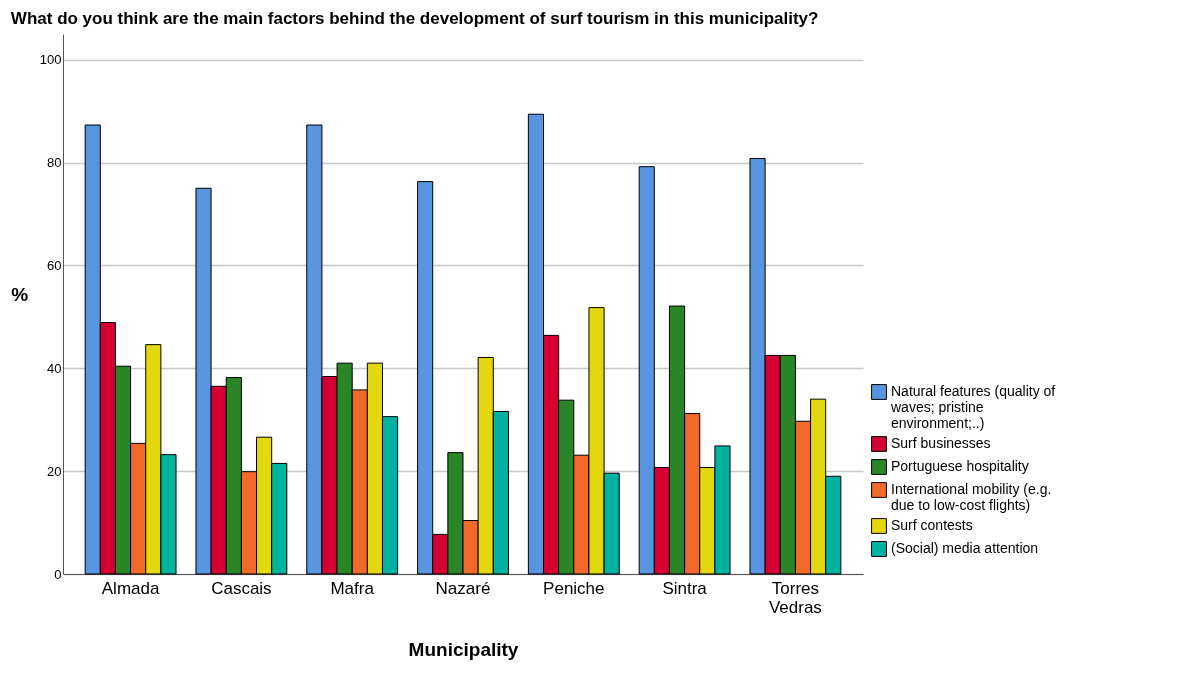  Describe the element at coordinates (965, 548) in the screenshot. I see `legend-label: (Social) media attention` at that location.